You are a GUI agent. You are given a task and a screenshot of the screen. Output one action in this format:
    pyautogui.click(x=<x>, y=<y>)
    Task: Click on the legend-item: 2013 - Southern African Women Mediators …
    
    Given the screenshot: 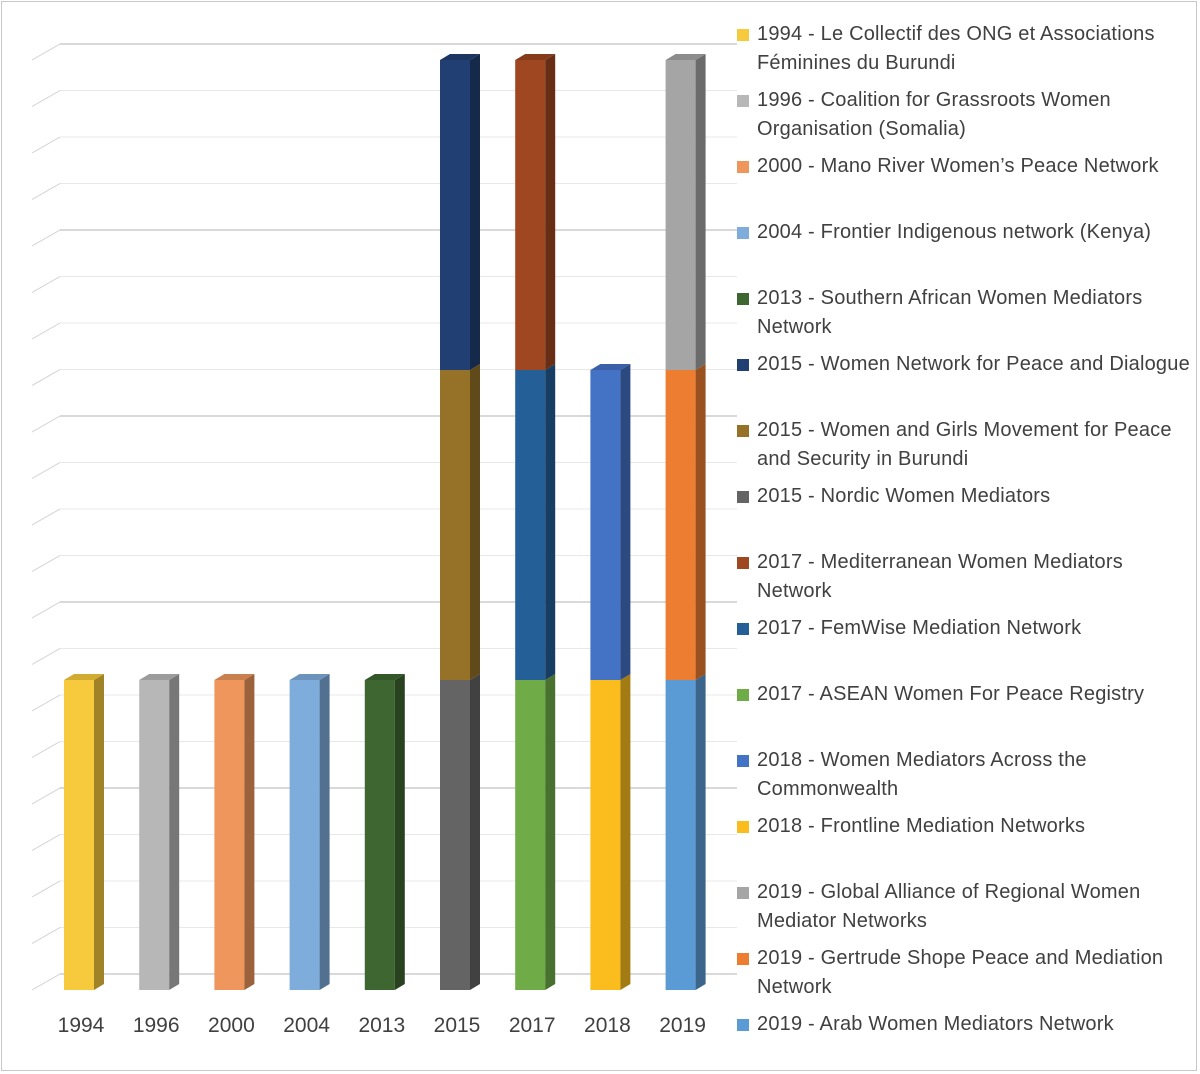 What is the action you would take?
    pyautogui.click(x=964, y=313)
    